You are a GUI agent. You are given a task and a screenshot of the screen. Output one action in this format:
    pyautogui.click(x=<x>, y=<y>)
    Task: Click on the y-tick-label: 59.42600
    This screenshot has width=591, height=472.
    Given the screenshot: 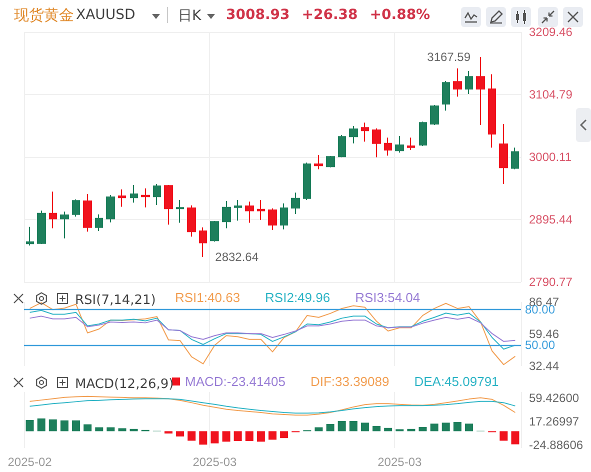 What is the action you would take?
    pyautogui.click(x=554, y=397)
    